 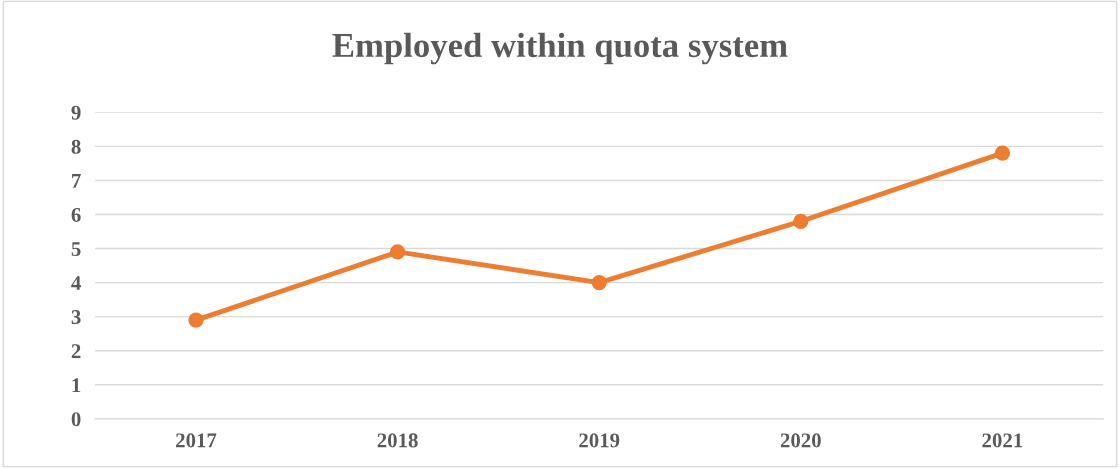 What do you see at coordinates (196, 440) in the screenshot?
I see `x-tick-label: 2017` at bounding box center [196, 440].